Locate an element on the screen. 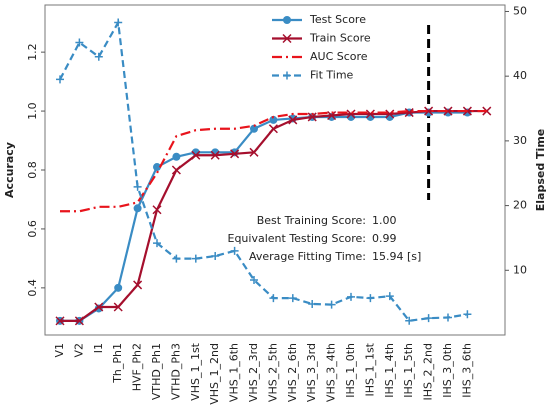  x-tick-label: VTHD_Ph1 is located at coordinates (156, 371).